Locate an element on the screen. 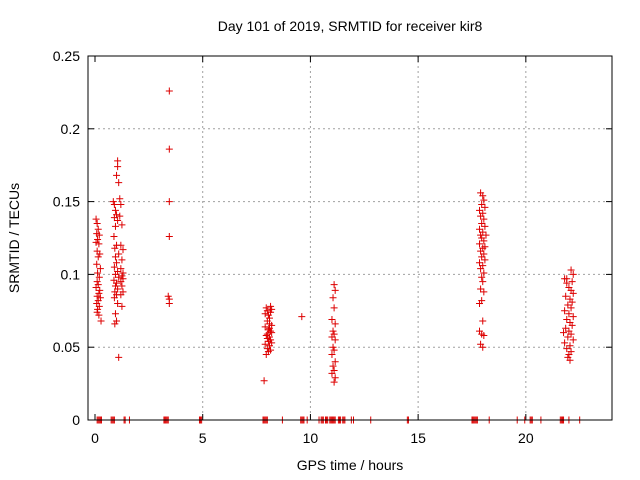 The height and width of the screenshot is (480, 640). y-tick-label: 0.25 is located at coordinates (66, 56).